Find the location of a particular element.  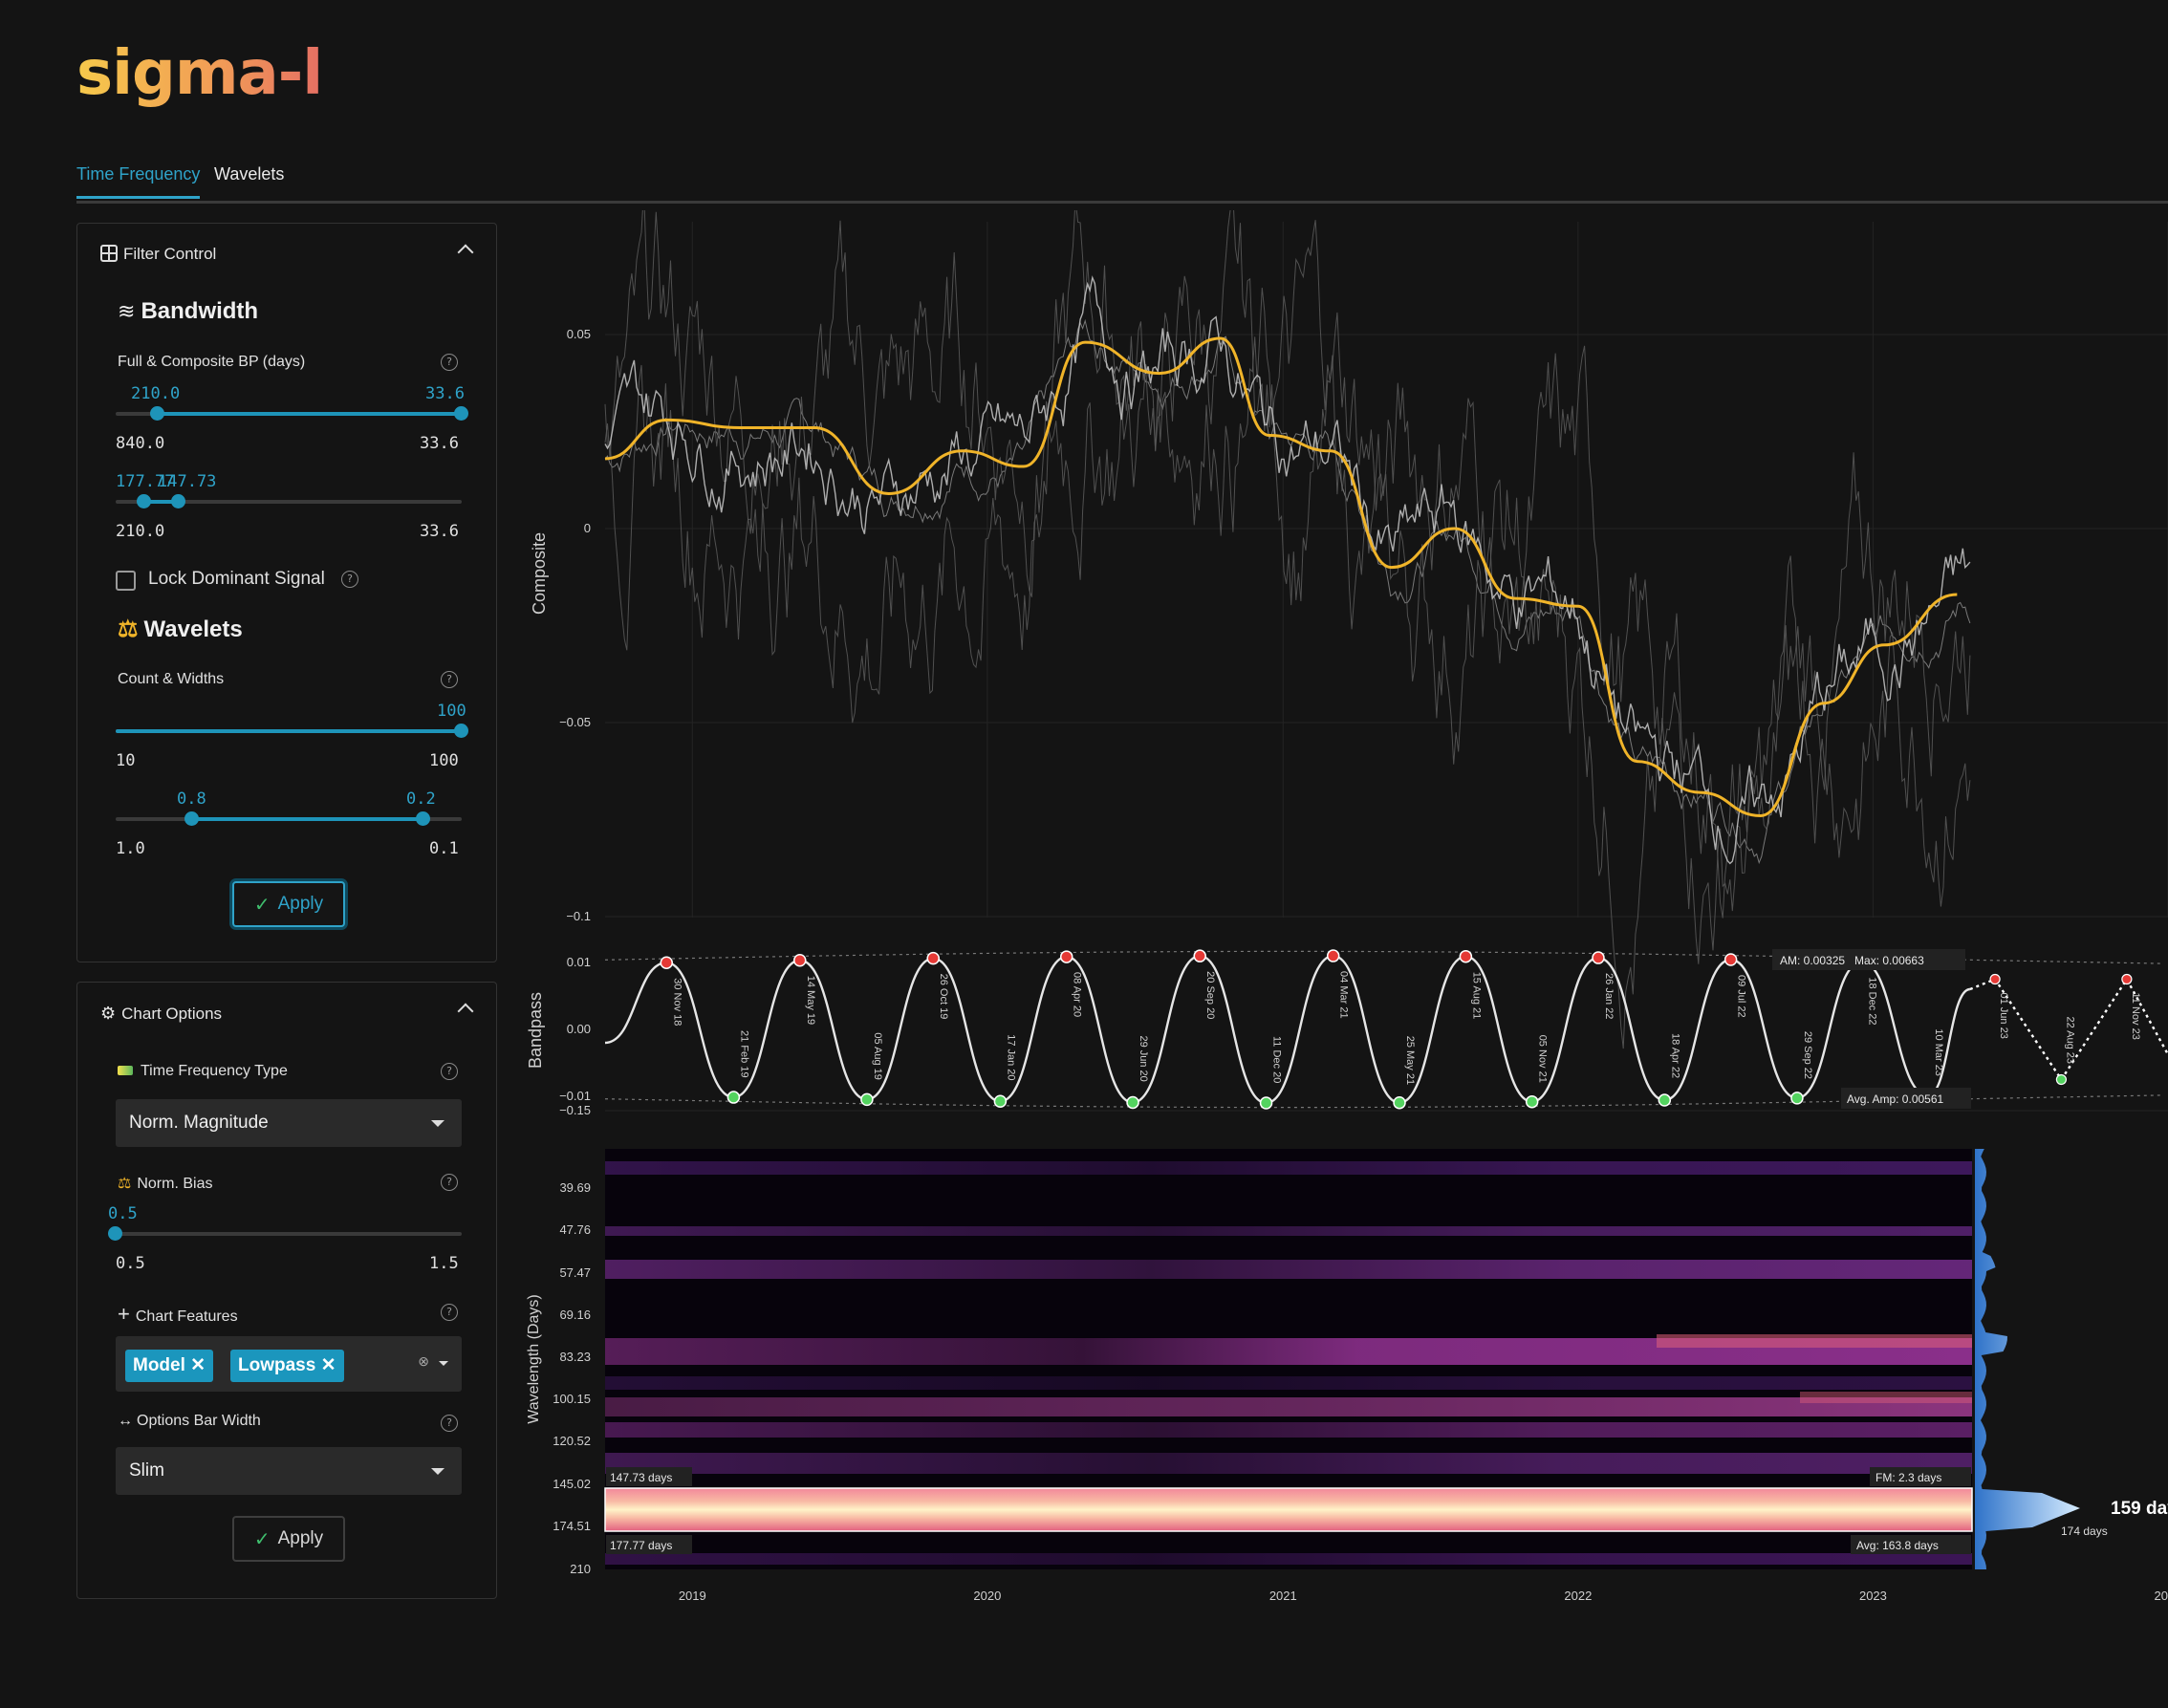

y-tick-label: 100.15 is located at coordinates (572, 1399).